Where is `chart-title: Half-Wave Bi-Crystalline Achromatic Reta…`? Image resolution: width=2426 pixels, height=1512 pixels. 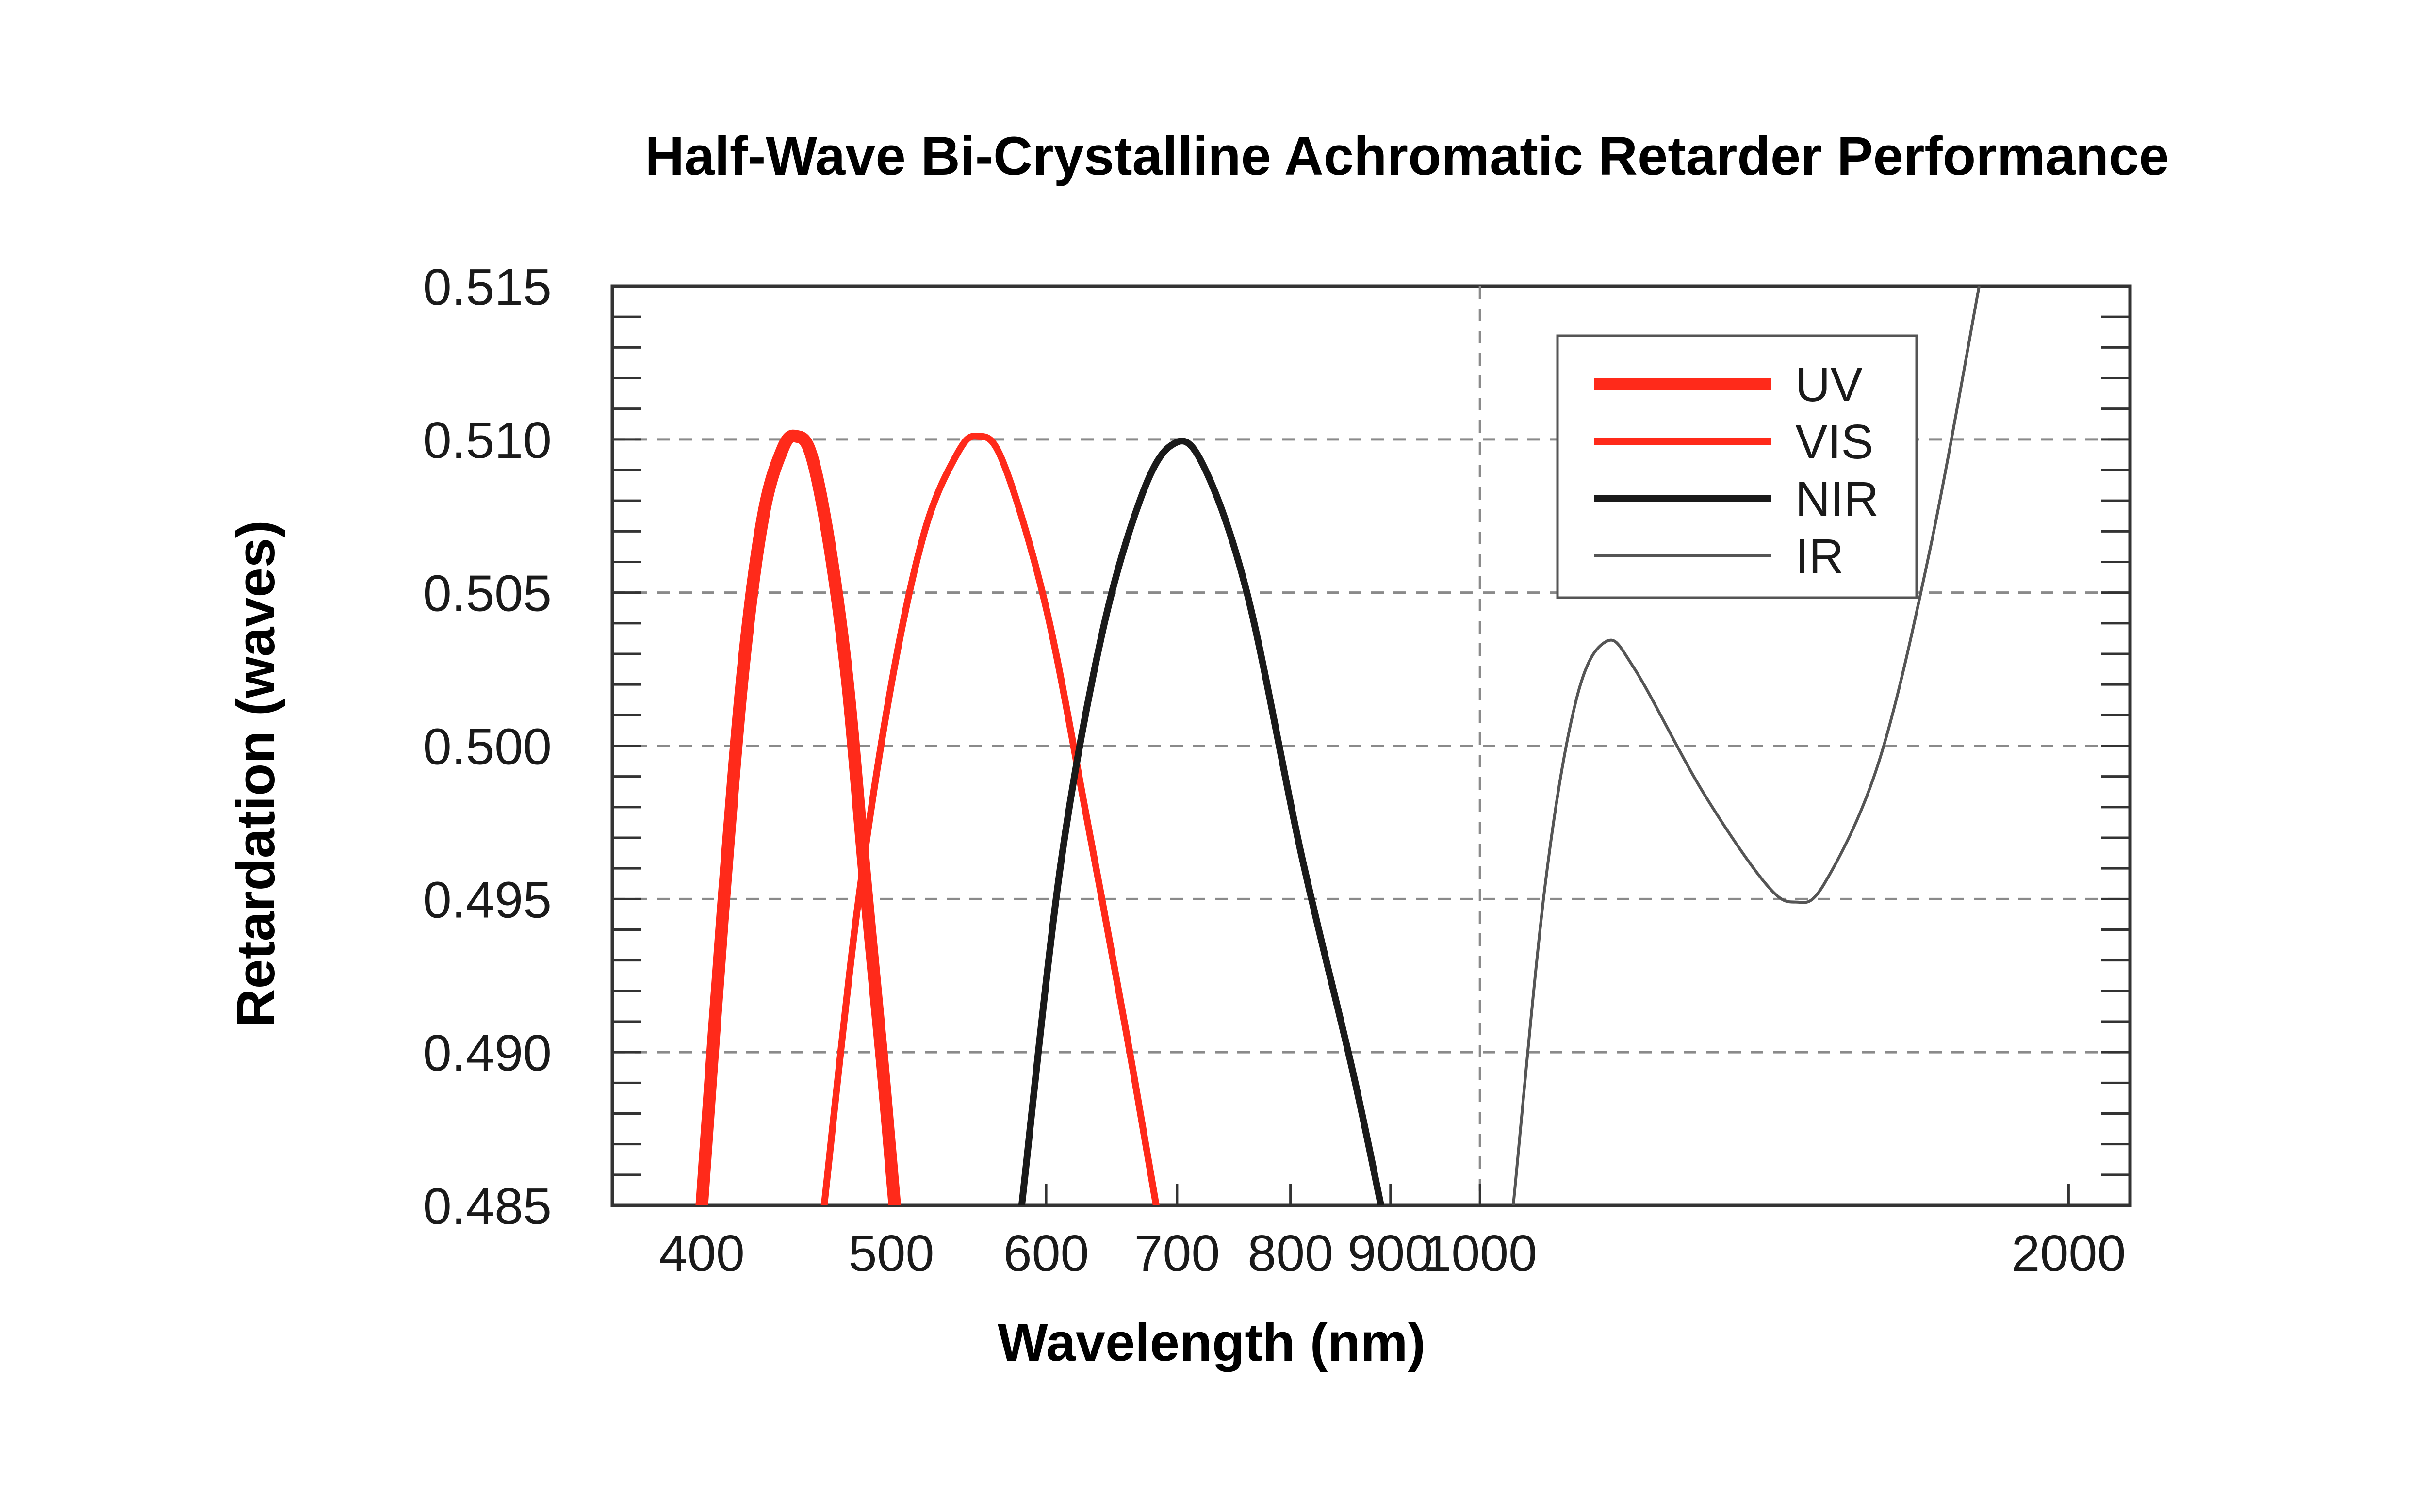
chart-title: Half-Wave Bi-Crystalline Achromatic Reta… is located at coordinates (1407, 156).